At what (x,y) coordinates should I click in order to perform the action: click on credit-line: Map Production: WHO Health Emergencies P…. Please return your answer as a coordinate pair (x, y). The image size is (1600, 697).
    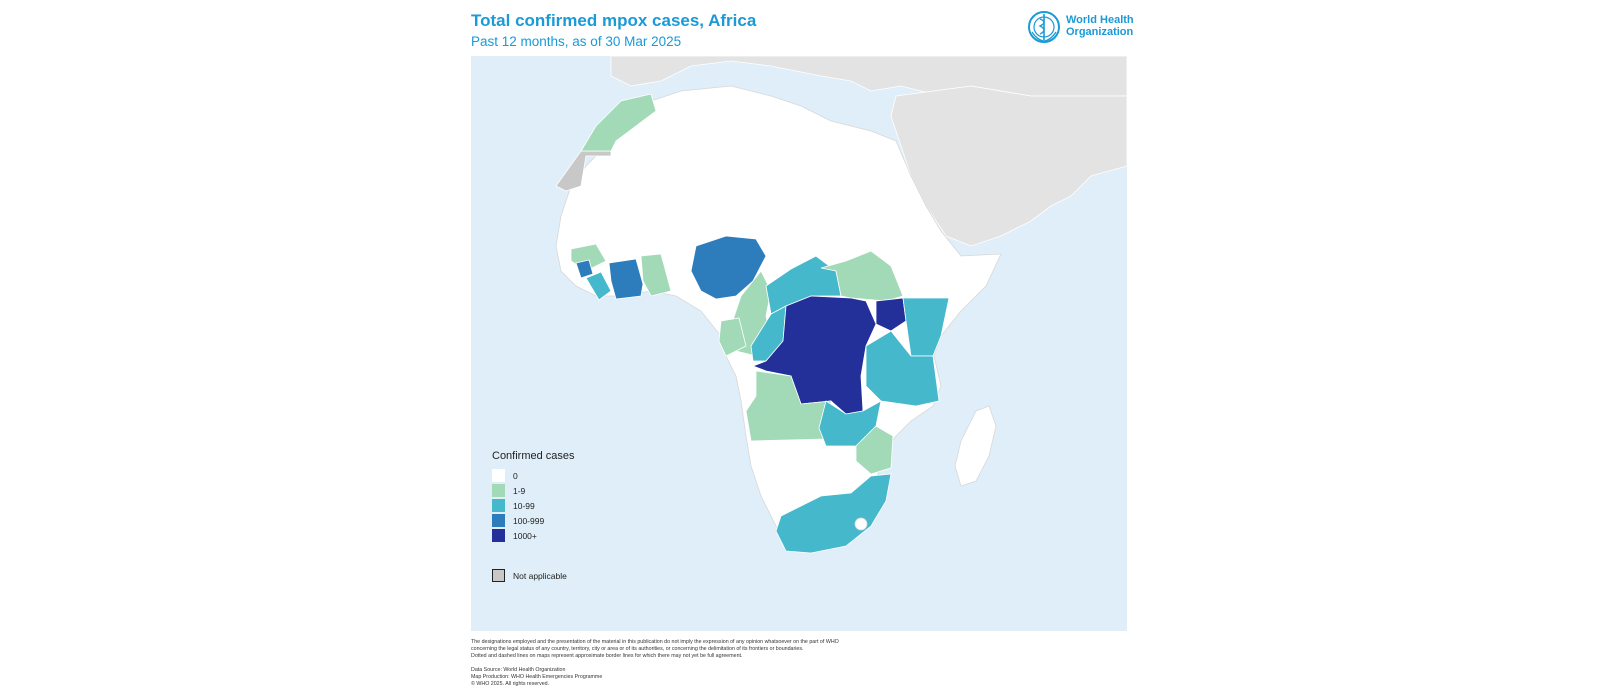
    Looking at the image, I should click on (537, 677).